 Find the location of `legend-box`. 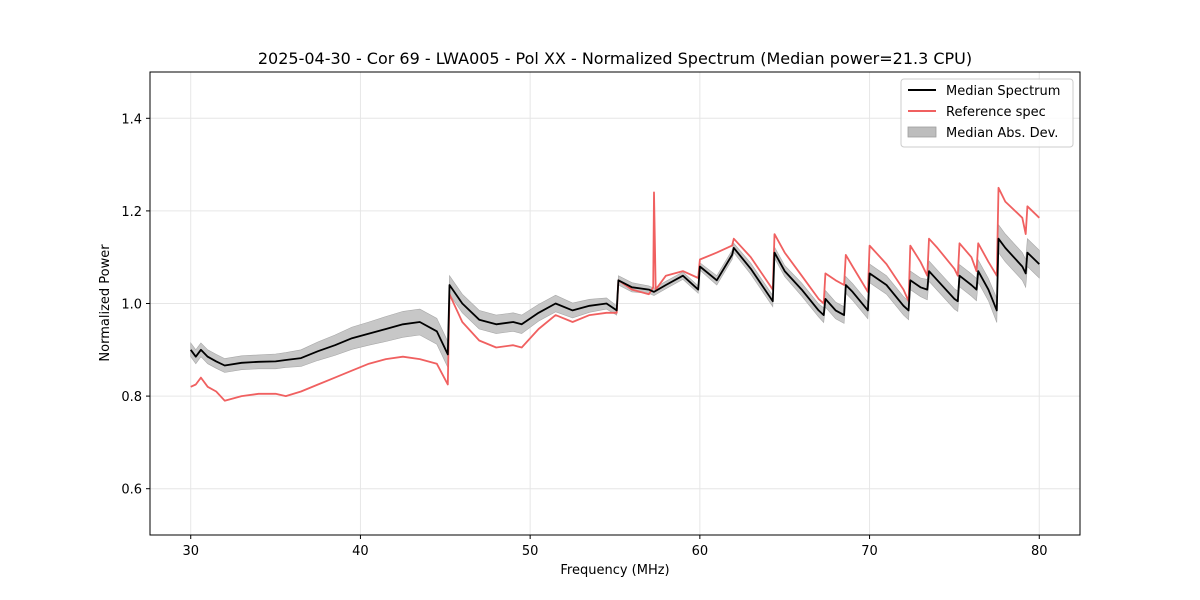

legend-box is located at coordinates (987, 113).